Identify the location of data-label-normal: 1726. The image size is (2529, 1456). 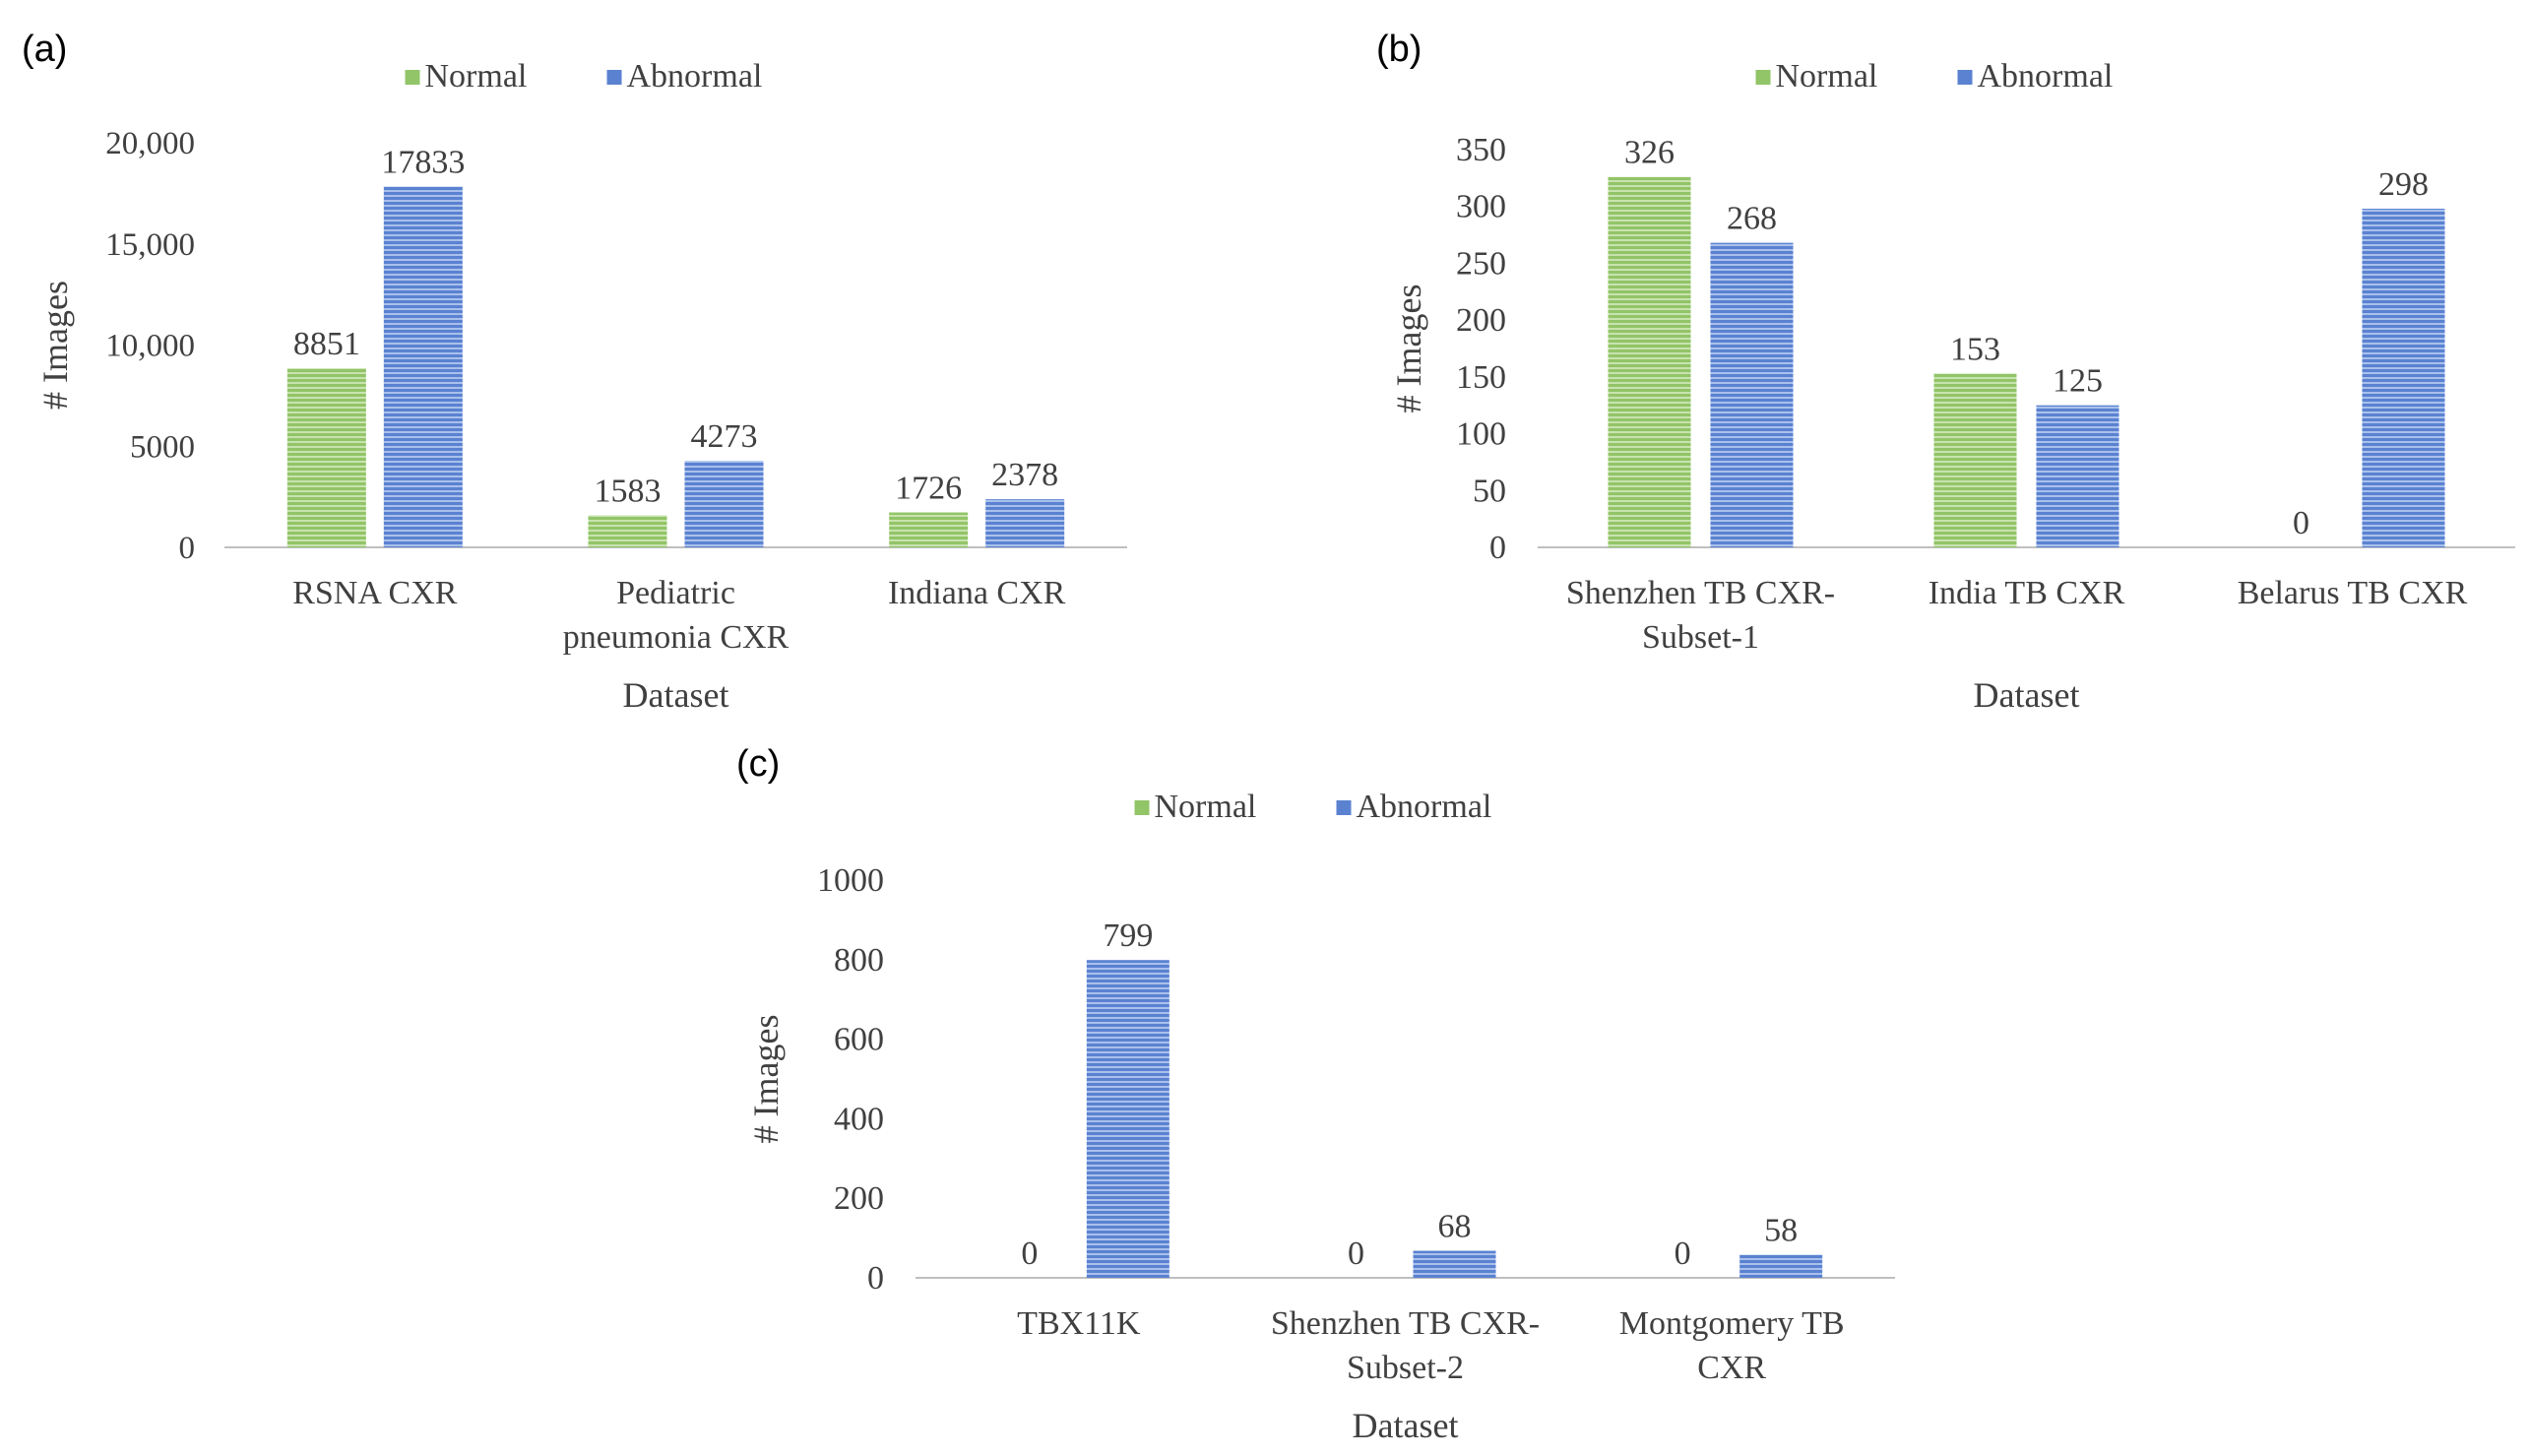
(929, 489).